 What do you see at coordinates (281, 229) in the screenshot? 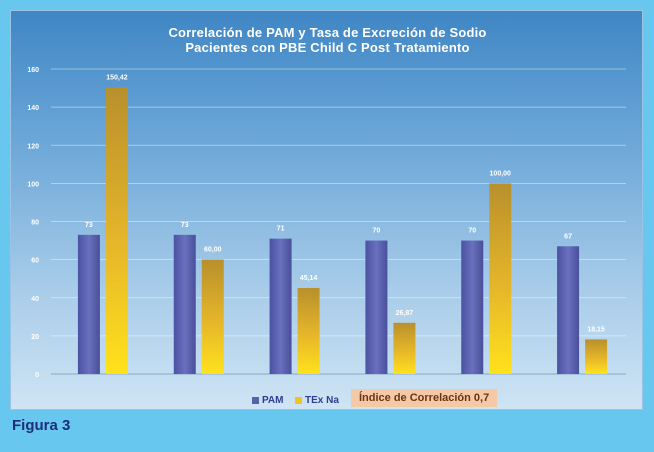
I see `data-label-pam: 71` at bounding box center [281, 229].